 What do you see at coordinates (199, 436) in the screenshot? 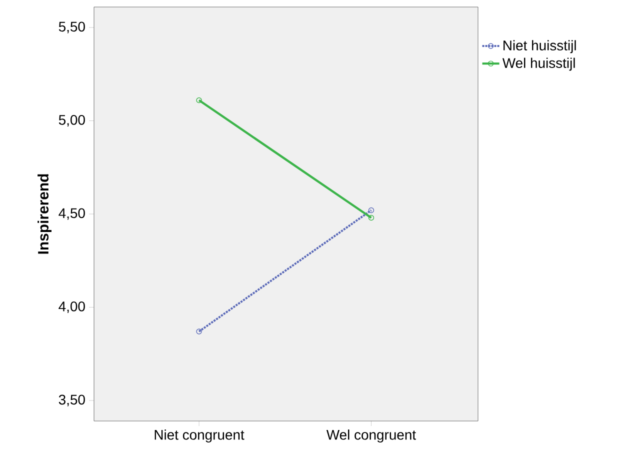
I see `x-tick-label: Niet congruent` at bounding box center [199, 436].